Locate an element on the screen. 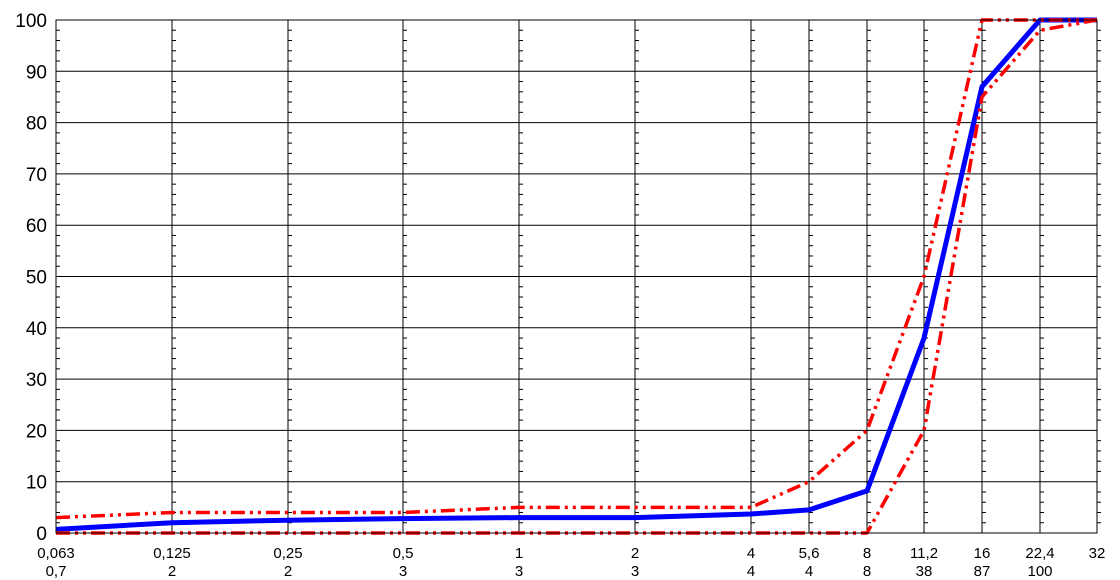 This screenshot has height=580, width=1120. x-secondary-label: 8 is located at coordinates (867, 571).